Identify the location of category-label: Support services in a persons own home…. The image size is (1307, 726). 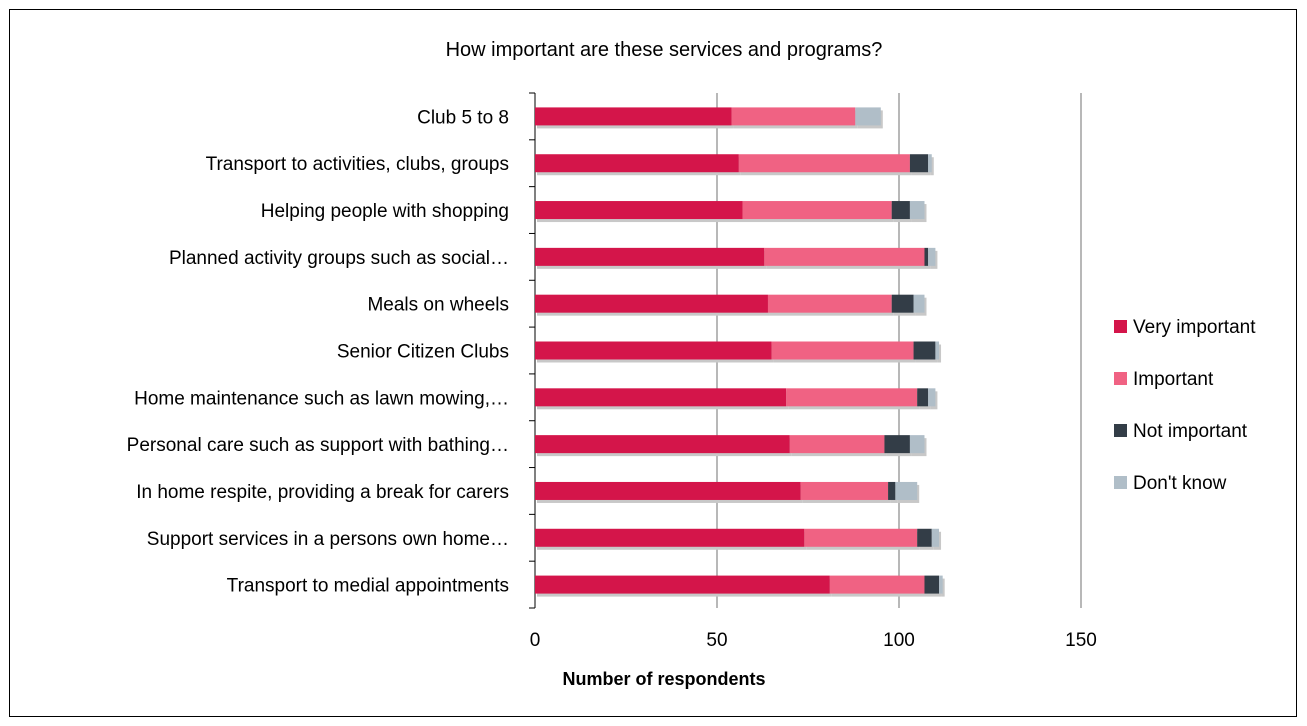
(328, 539).